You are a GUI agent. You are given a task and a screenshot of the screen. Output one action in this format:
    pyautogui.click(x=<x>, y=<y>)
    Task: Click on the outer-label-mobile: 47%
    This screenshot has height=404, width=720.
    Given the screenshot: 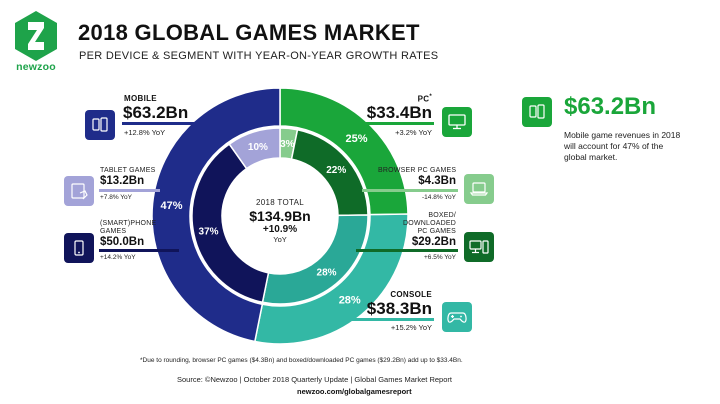 What is the action you would take?
    pyautogui.click(x=172, y=206)
    